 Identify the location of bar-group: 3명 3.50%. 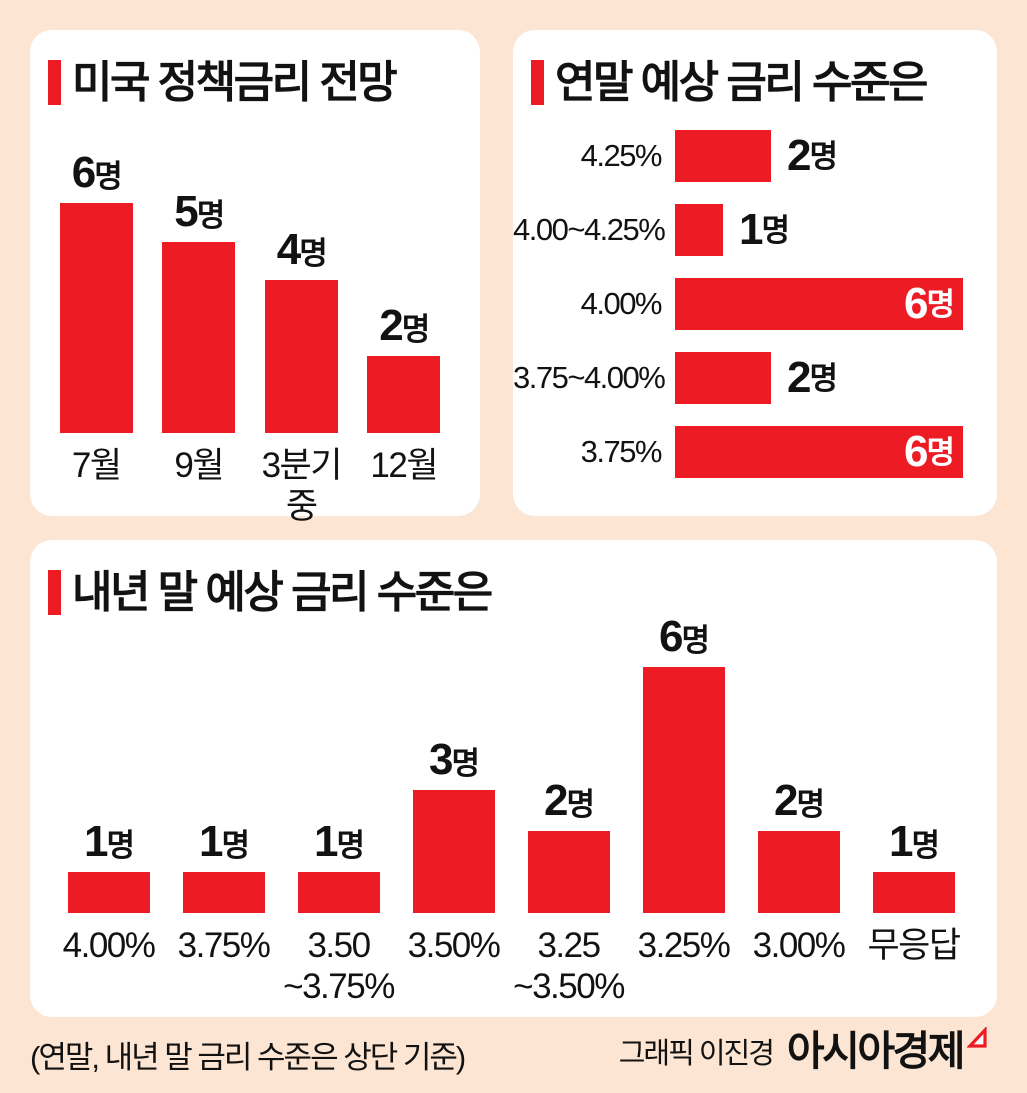
(453, 813).